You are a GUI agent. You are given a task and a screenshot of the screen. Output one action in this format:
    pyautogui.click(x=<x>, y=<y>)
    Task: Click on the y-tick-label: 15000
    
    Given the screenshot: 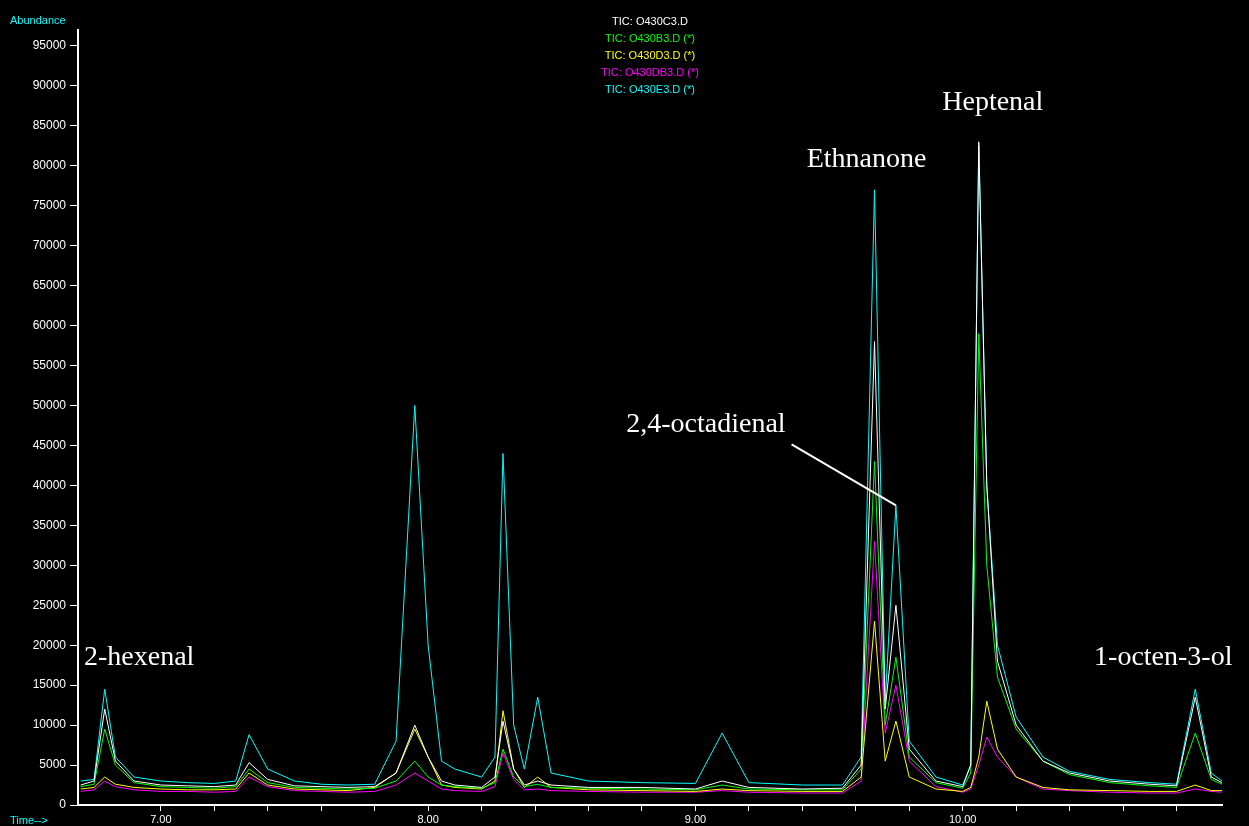 What is the action you would take?
    pyautogui.click(x=49, y=684)
    